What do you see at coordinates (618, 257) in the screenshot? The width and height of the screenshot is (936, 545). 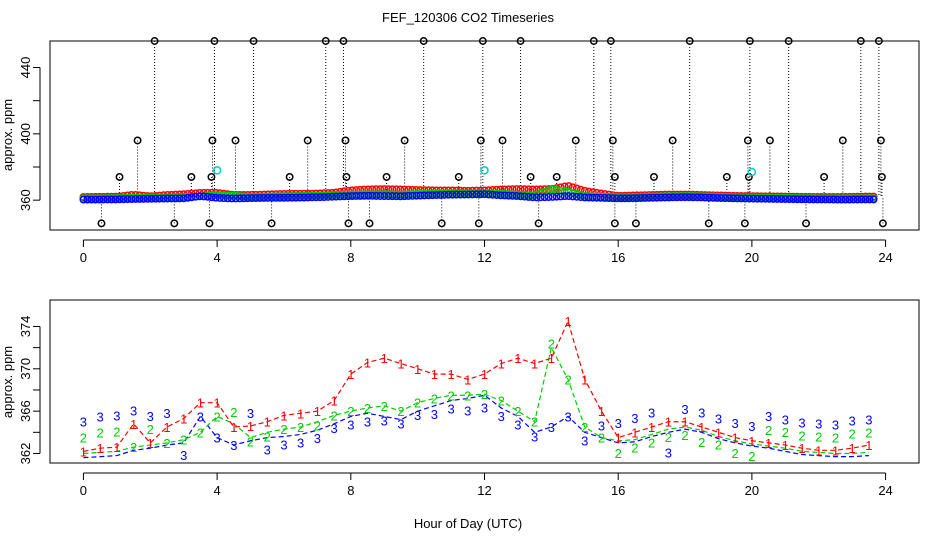 I see `x-tick-label: 16` at bounding box center [618, 257].